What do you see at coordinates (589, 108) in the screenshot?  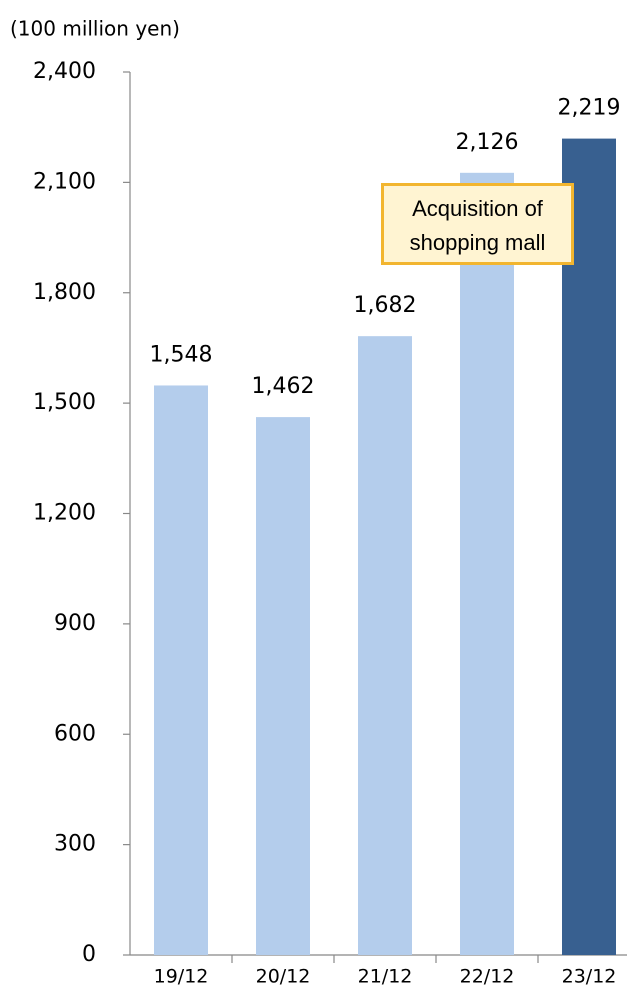 I see `data-label: 2,219` at bounding box center [589, 108].